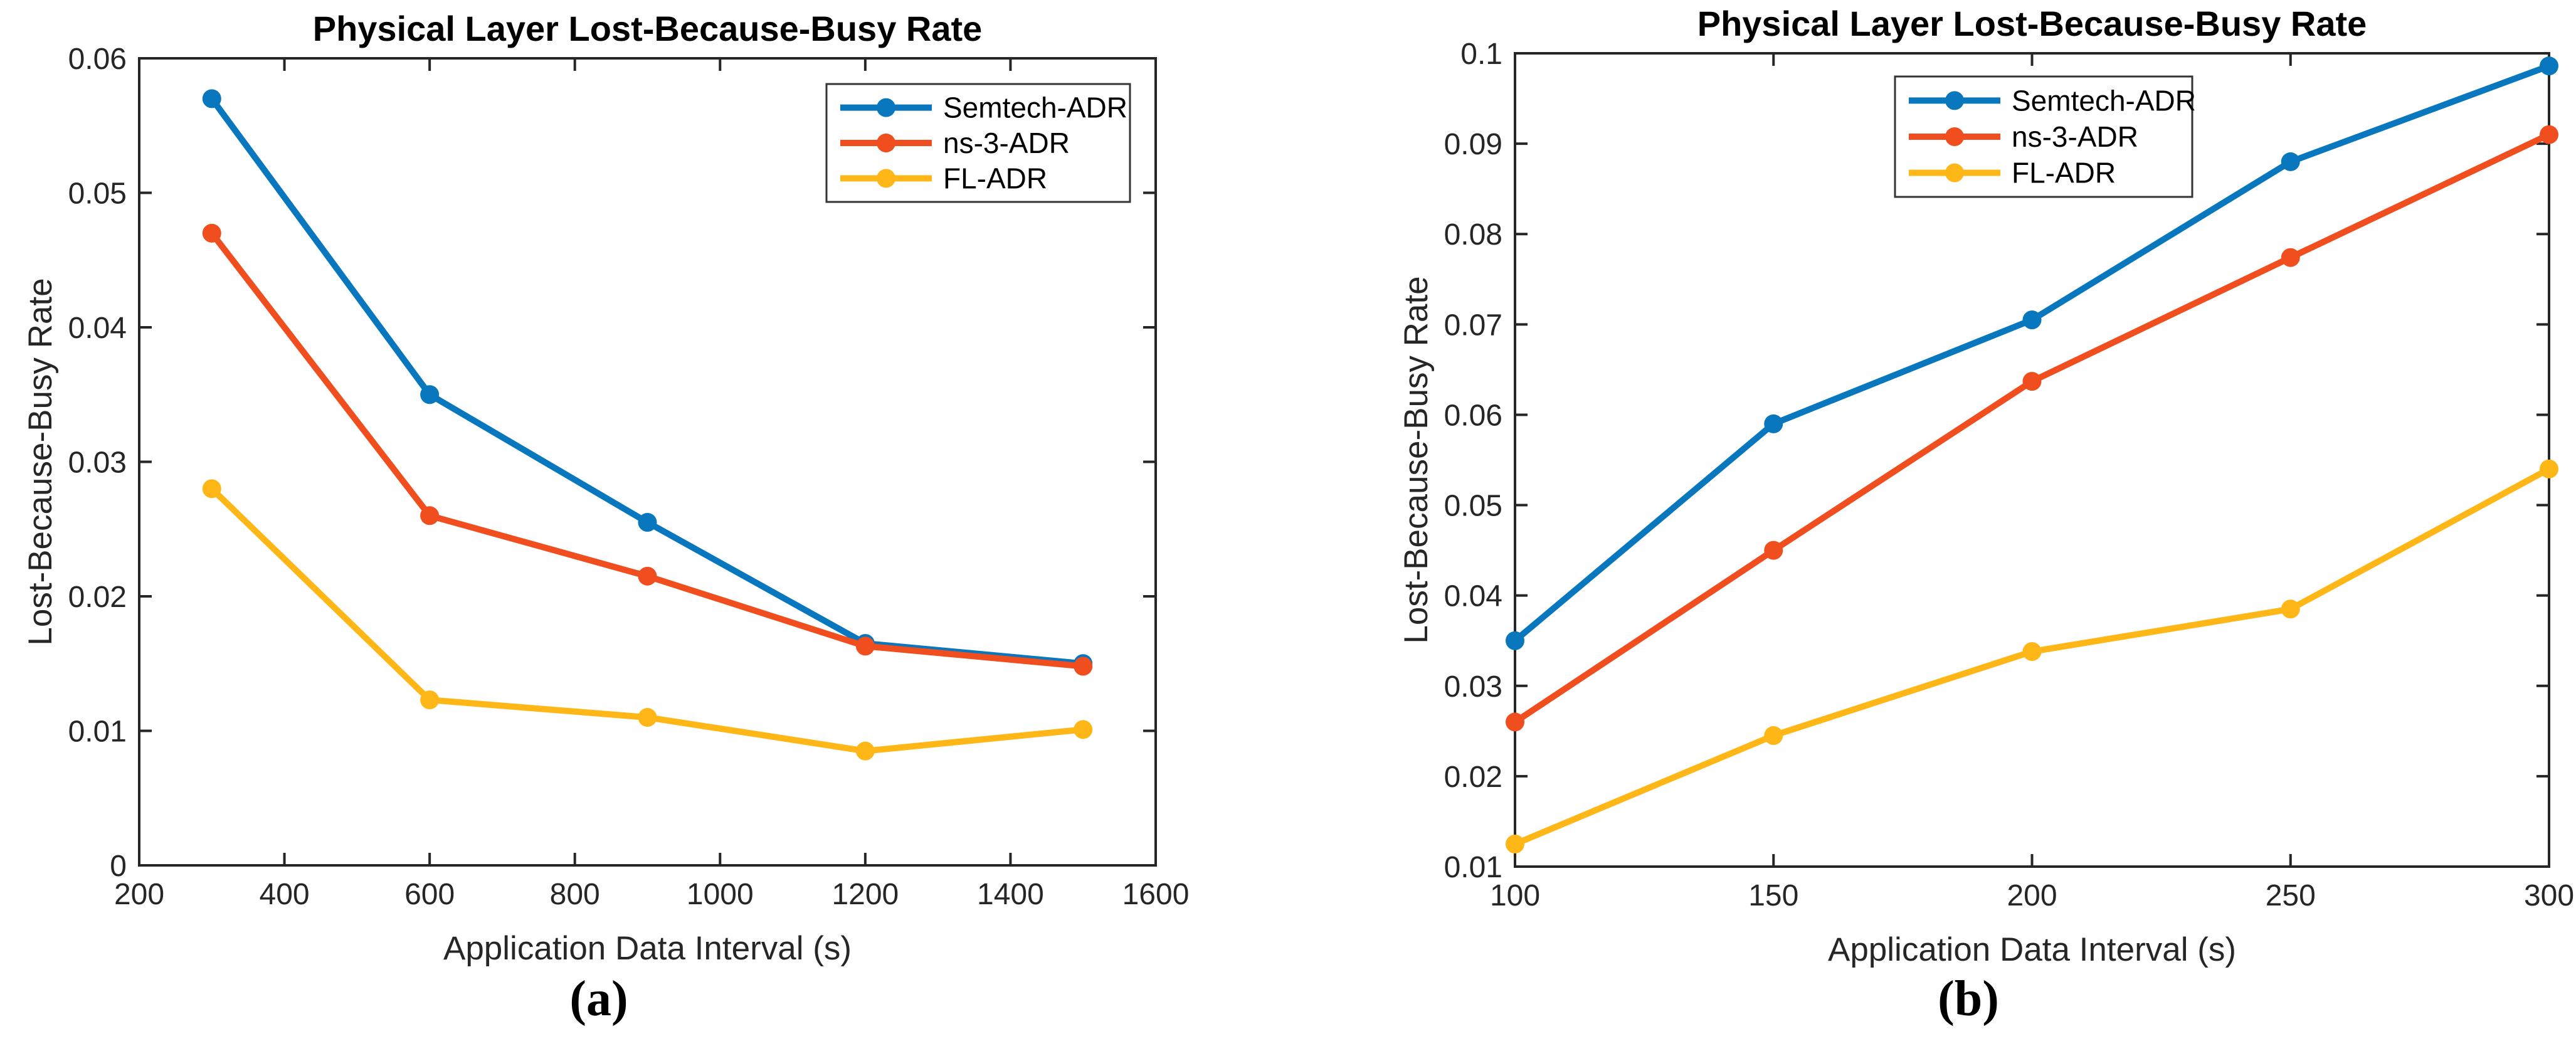 This screenshot has width=2576, height=1061. What do you see at coordinates (118, 866) in the screenshot?
I see `y-tick-label: 0` at bounding box center [118, 866].